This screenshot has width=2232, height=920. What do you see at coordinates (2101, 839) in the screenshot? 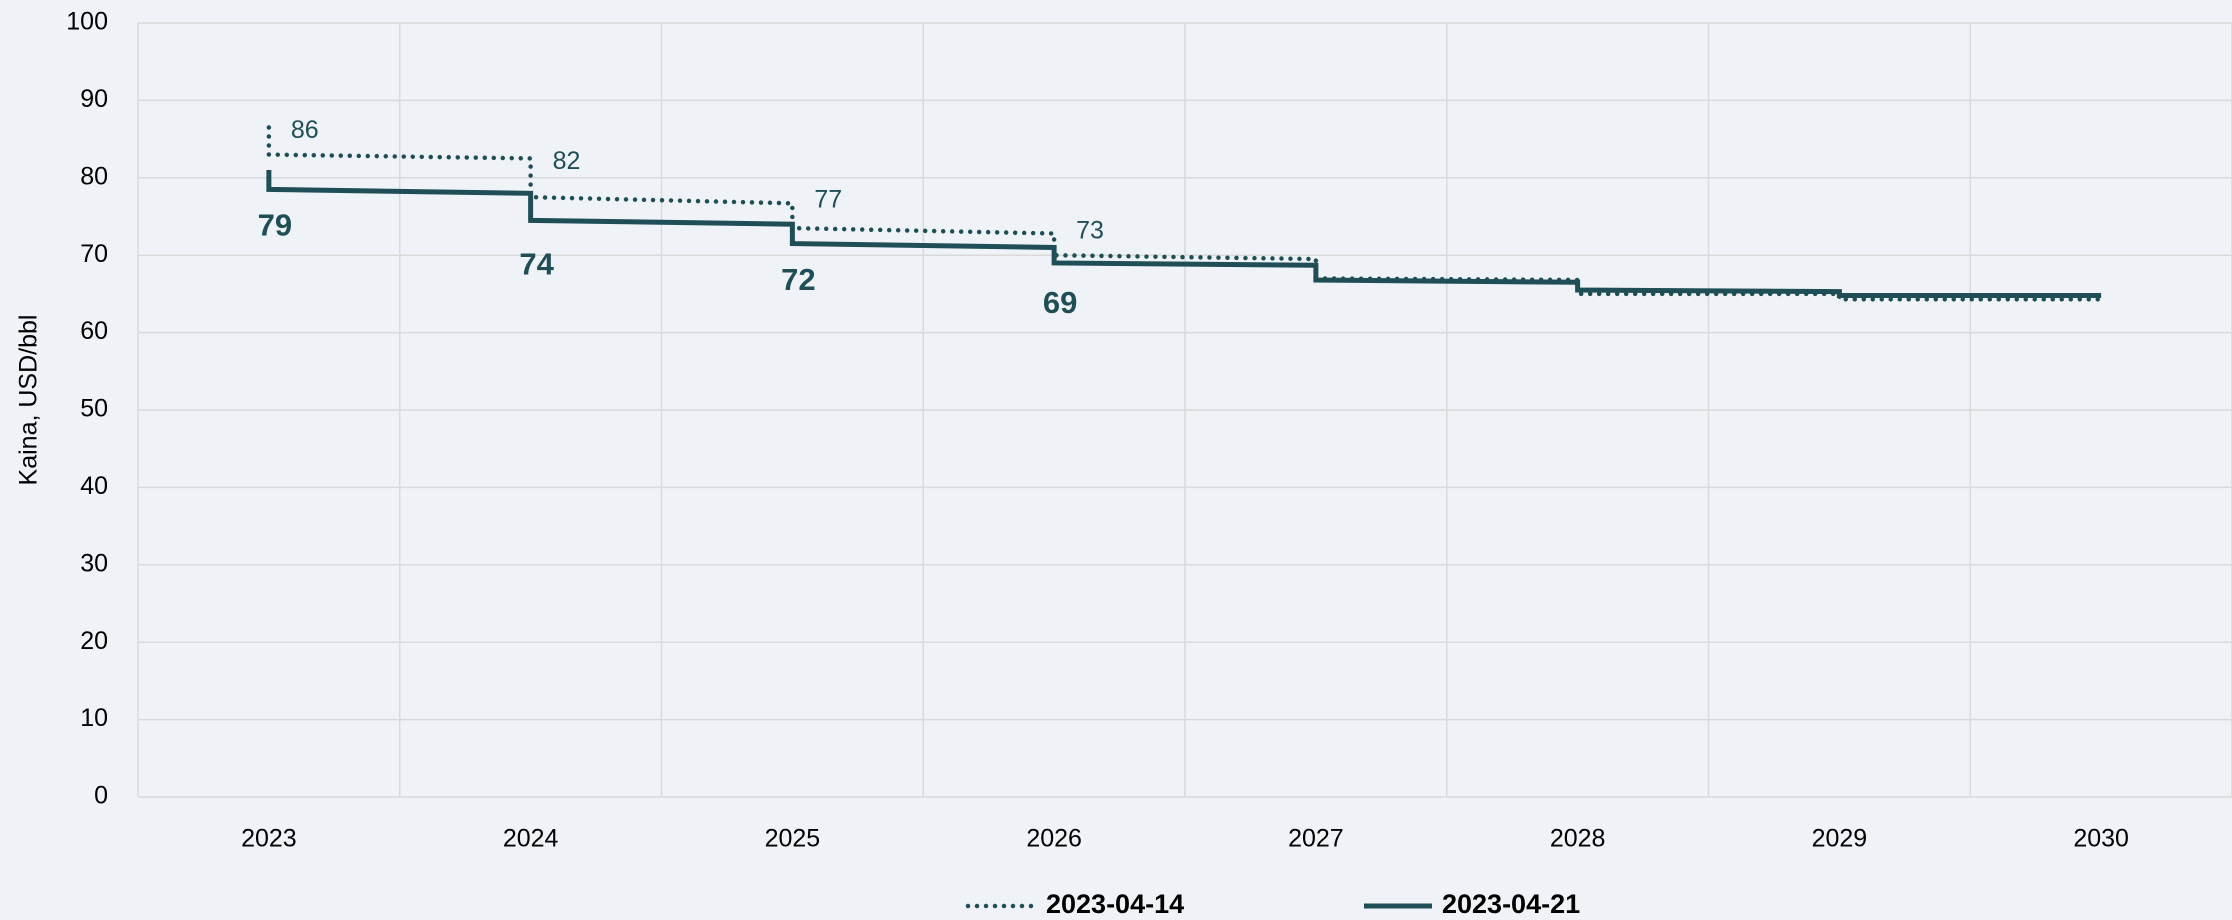
I see `x-tick-label: 2030` at bounding box center [2101, 839].